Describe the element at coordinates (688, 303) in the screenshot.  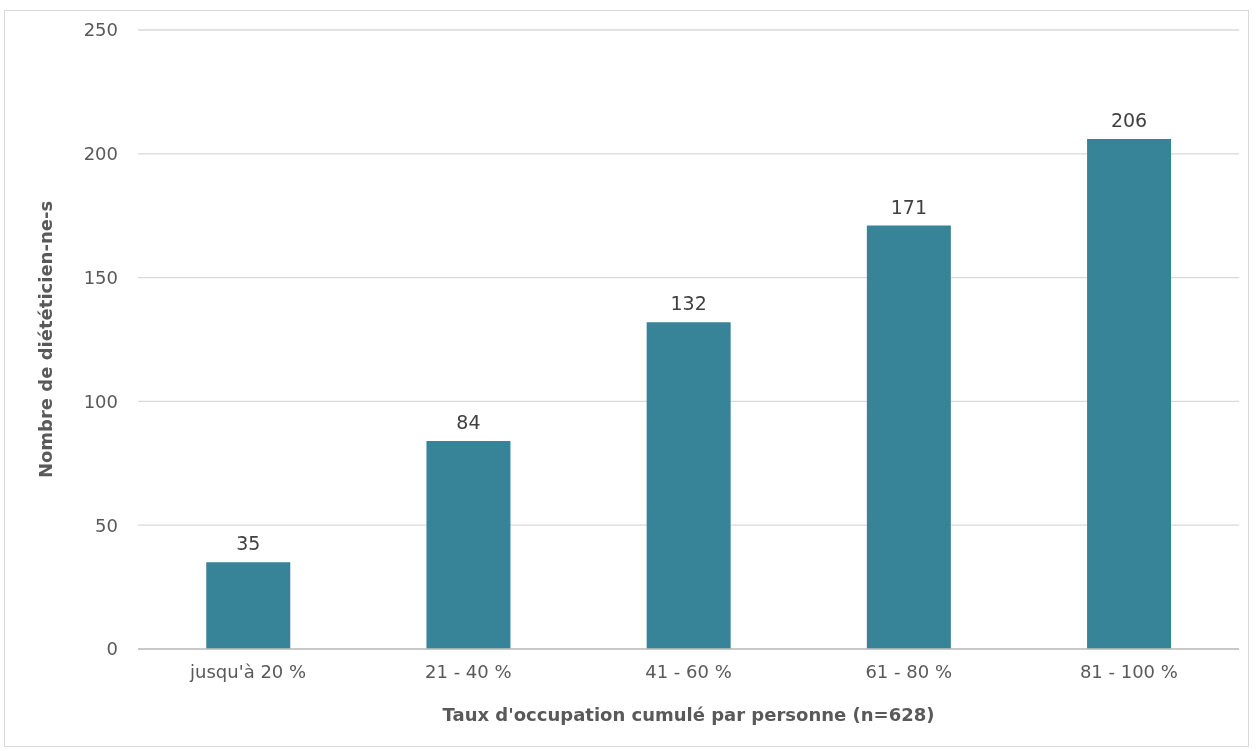
I see `data-label: 132` at that location.